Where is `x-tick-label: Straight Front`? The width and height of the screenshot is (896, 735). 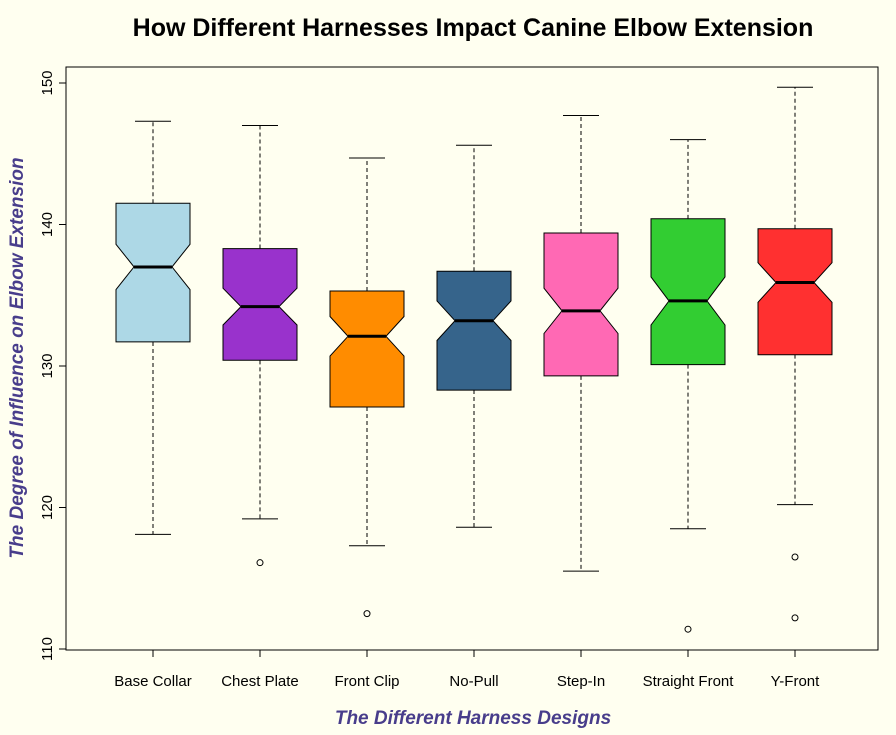
x-tick-label: Straight Front is located at coordinates (689, 681).